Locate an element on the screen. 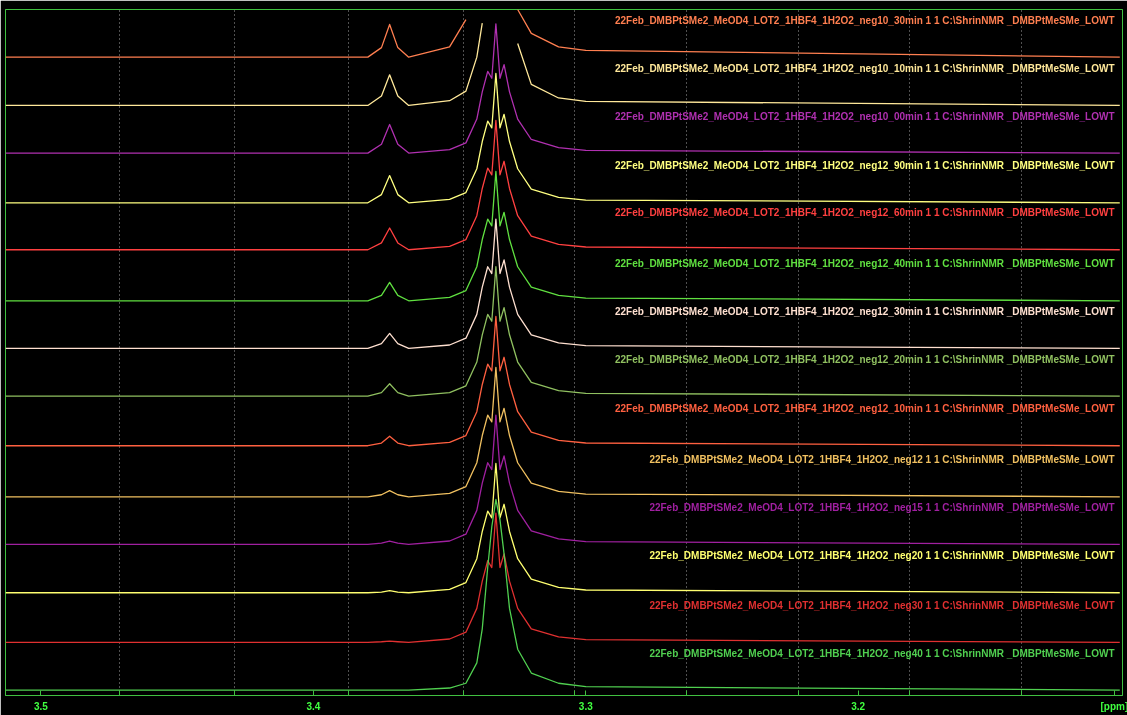 This screenshot has width=1127, height=715. text: 22Feb_DMBPtSMe2_MeOD4_LOT2_1HBF4_1H2O2_neg12 1 1 C:\ShrinNMR _DMBPtMeSMe_LOWT is located at coordinates (882, 460).